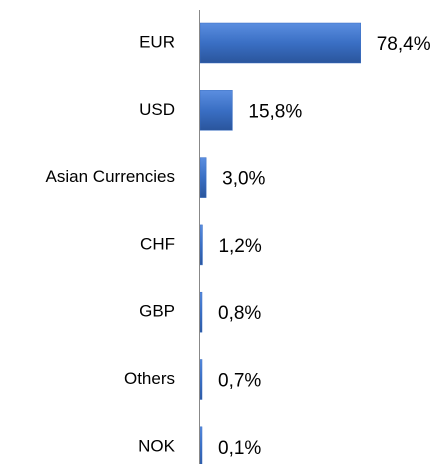  I want to click on category-label: EUR, so click(157, 41).